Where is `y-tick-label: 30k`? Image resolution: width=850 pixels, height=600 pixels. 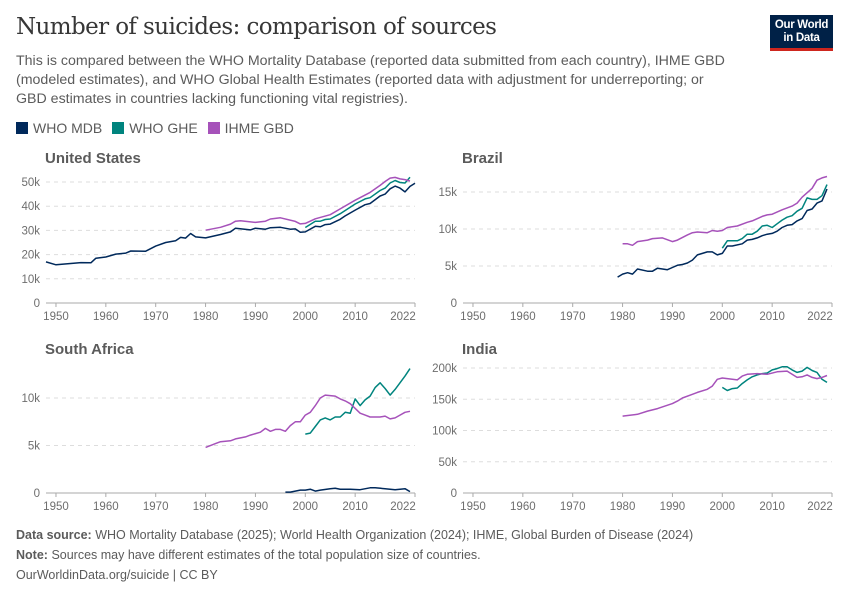 y-tick-label: 30k is located at coordinates (30, 231).